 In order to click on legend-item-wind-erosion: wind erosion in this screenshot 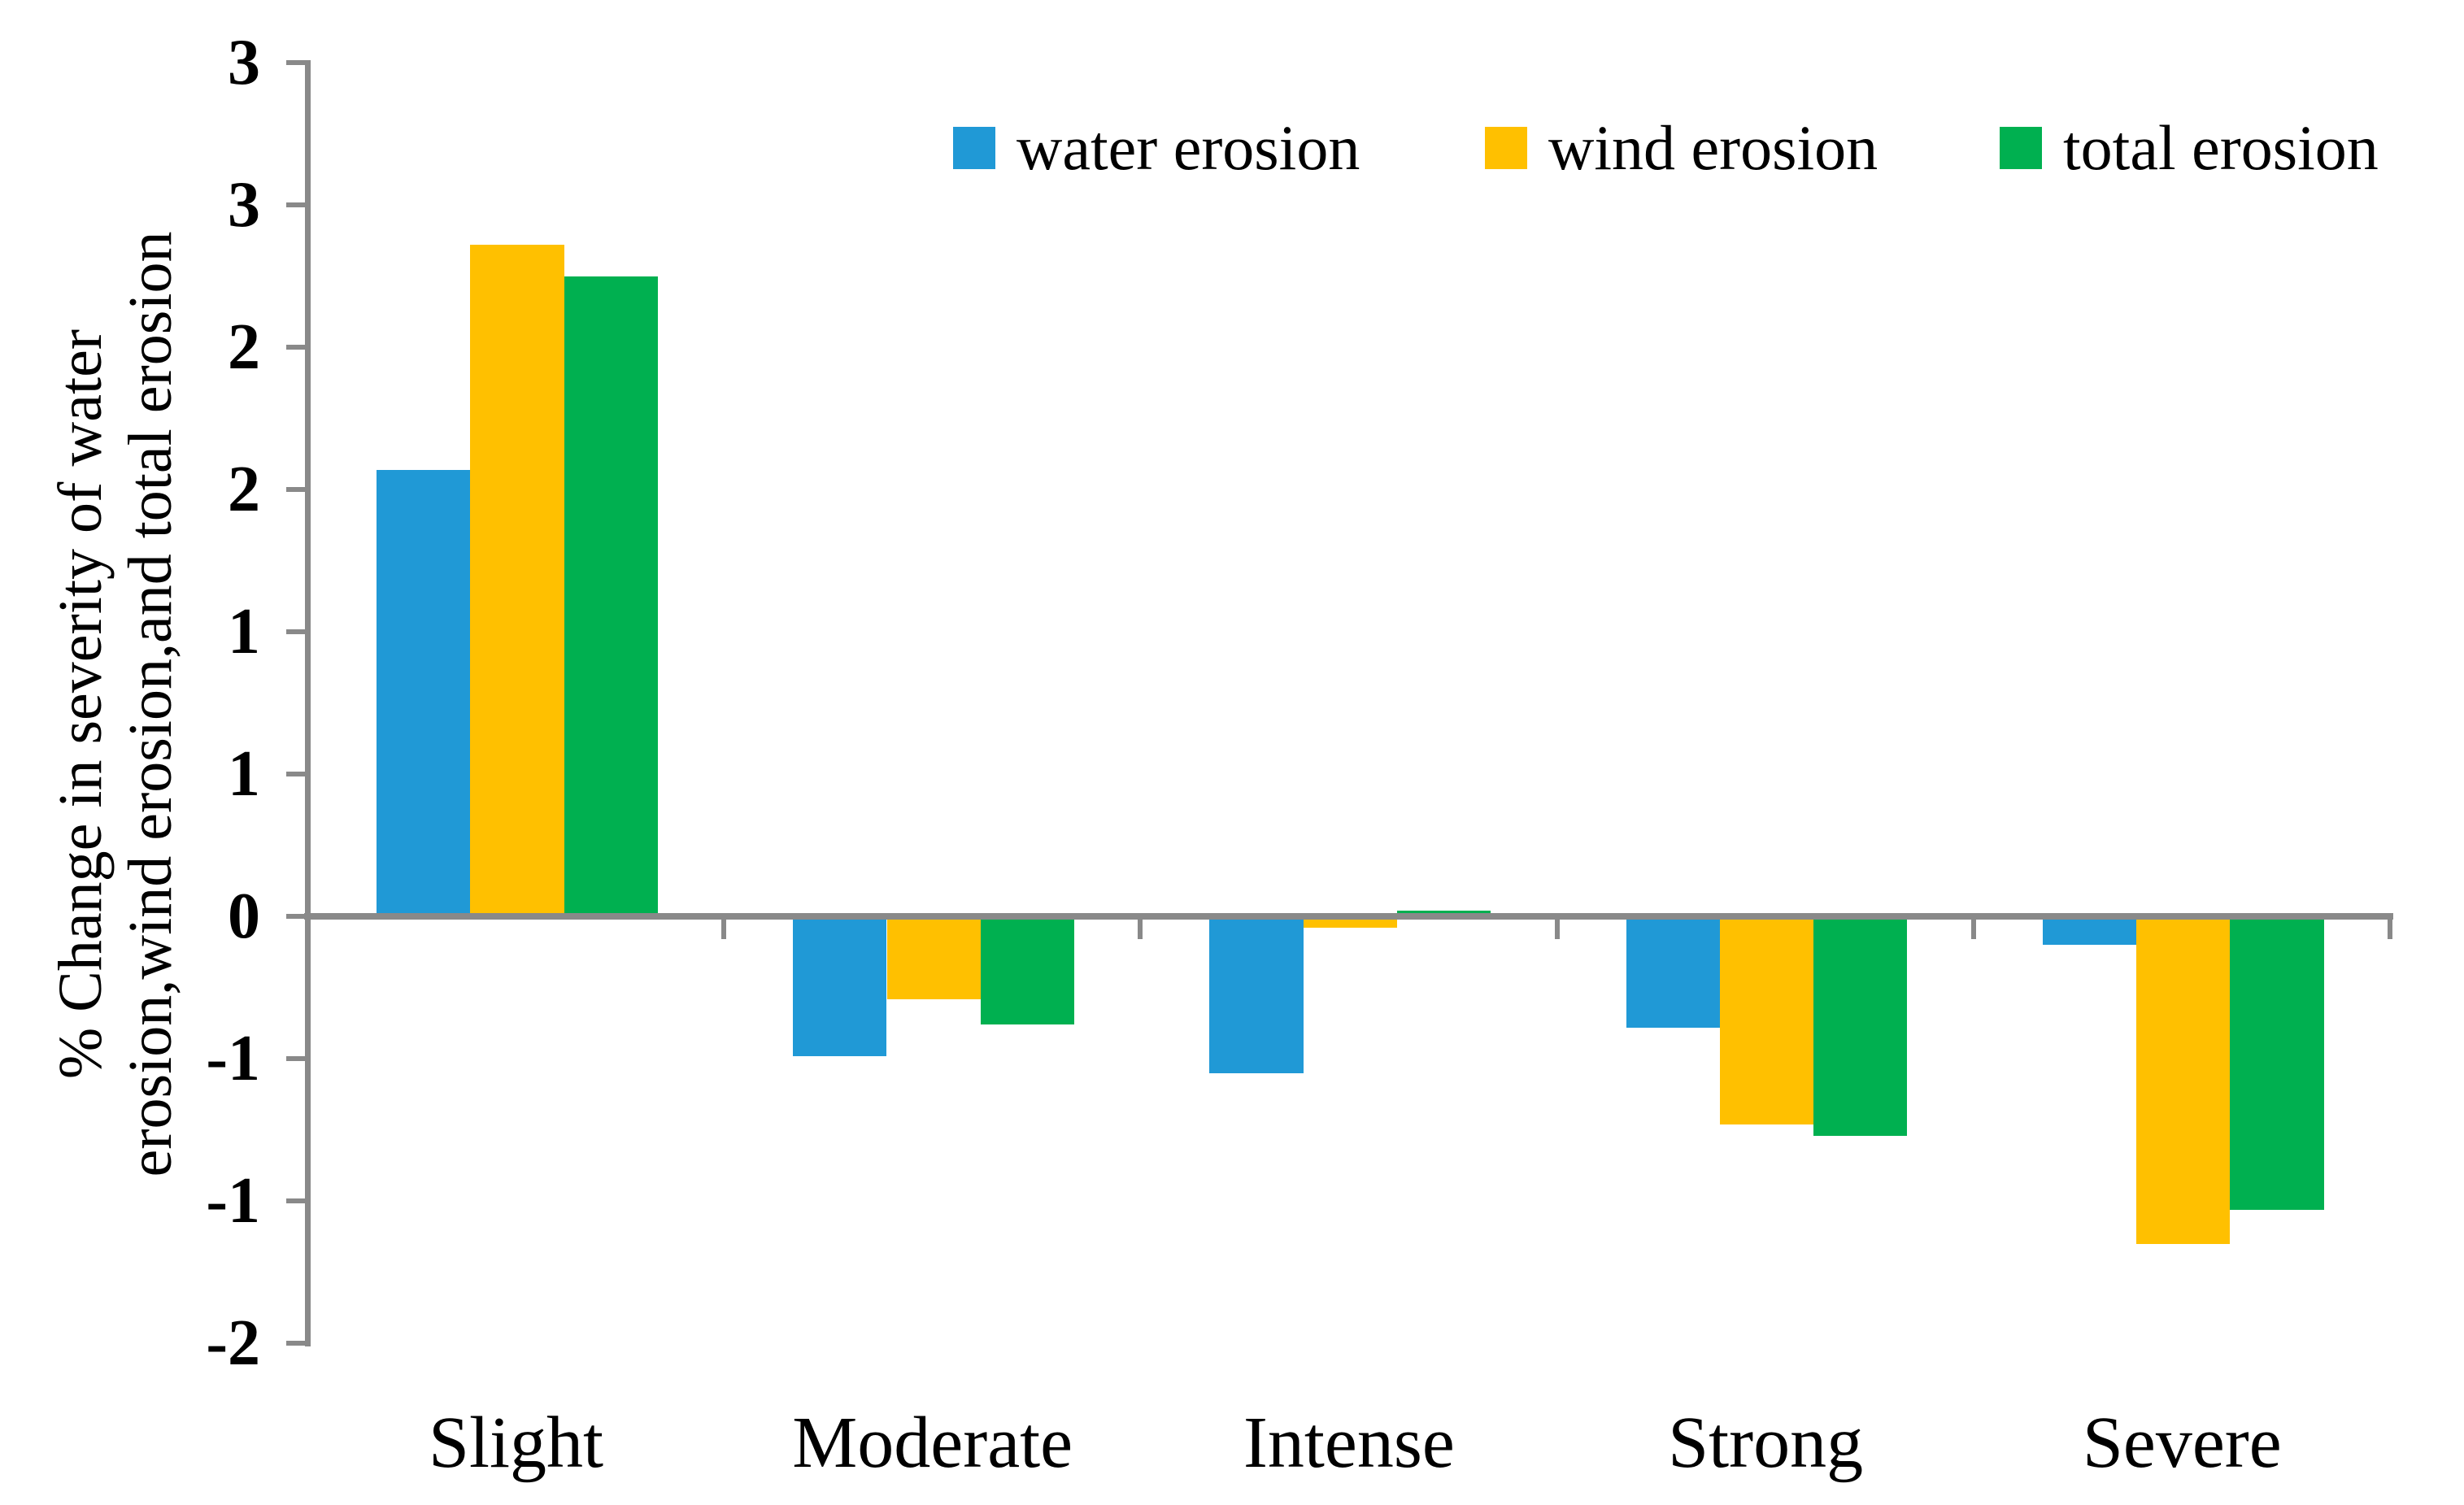, I will do `click(1681, 148)`.